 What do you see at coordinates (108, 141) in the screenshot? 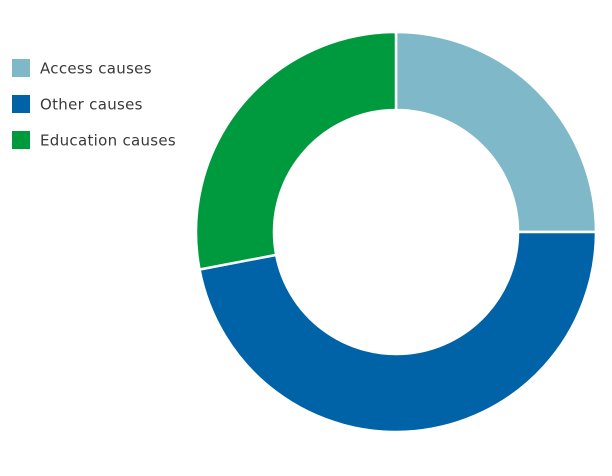
I see `legend-label: Education causes` at bounding box center [108, 141].